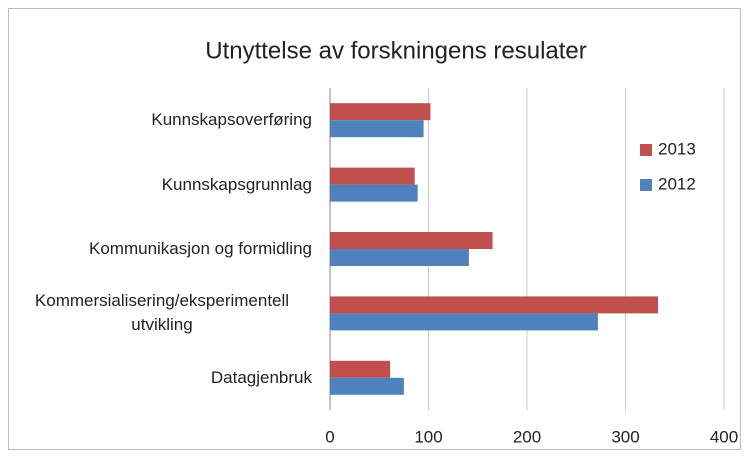  Describe the element at coordinates (236, 184) in the screenshot. I see `y-tick-text: Kunnskapsgrunnlag` at that location.